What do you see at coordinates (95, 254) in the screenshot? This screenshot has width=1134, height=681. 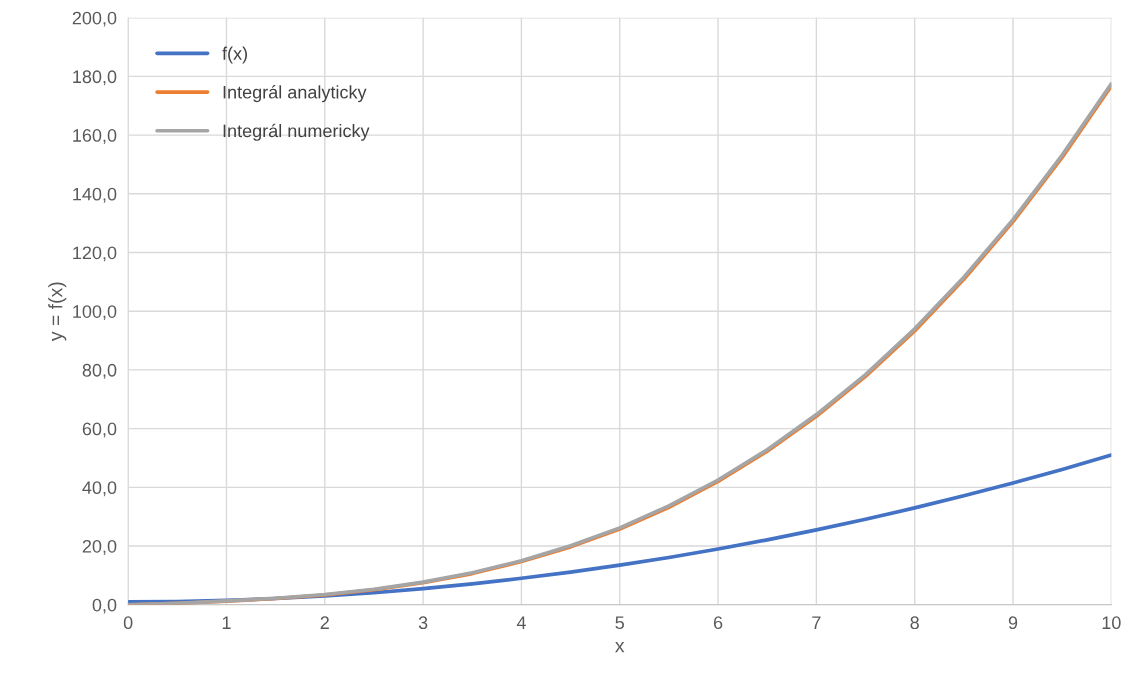 I see `y-tick-label: 120,0` at bounding box center [95, 254].